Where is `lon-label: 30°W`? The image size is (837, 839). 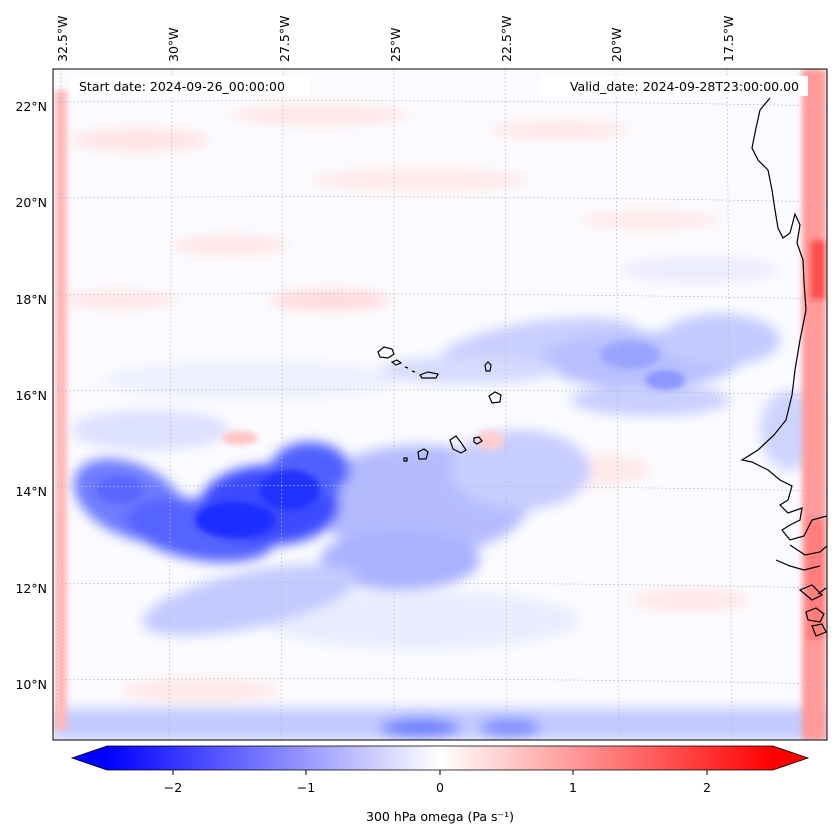 lon-label: 30°W is located at coordinates (173, 44).